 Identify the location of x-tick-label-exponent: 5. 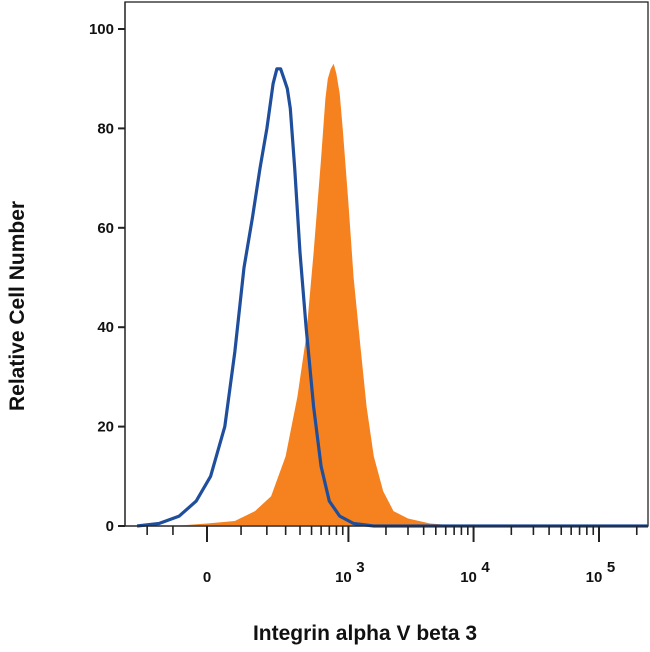
(611, 567).